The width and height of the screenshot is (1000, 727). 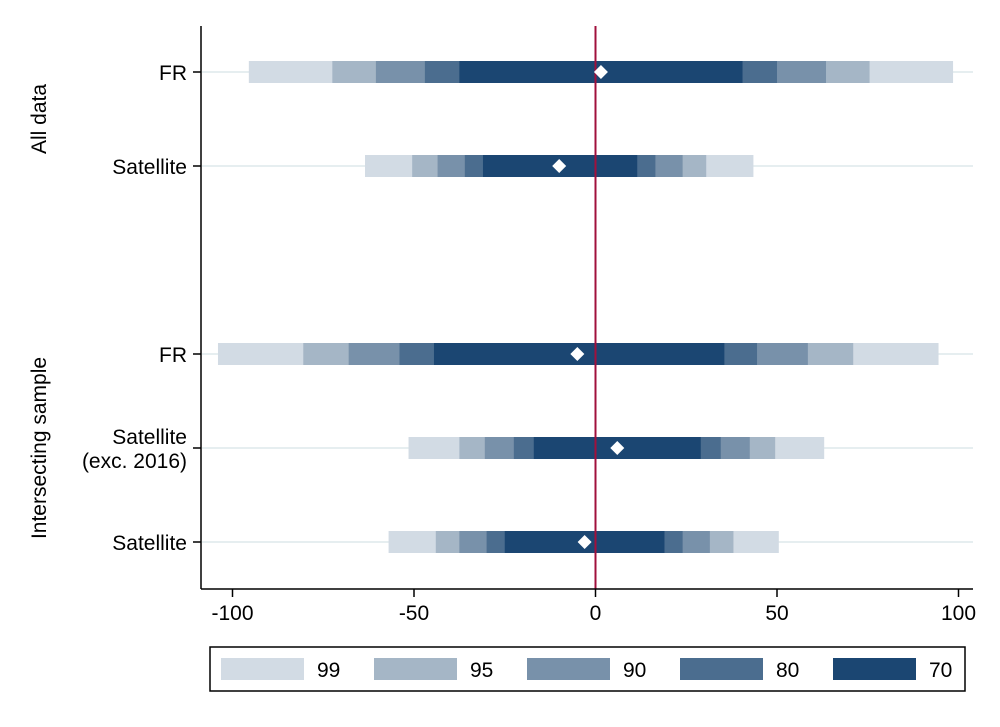 I want to click on legend-label: 80, so click(x=787, y=670).